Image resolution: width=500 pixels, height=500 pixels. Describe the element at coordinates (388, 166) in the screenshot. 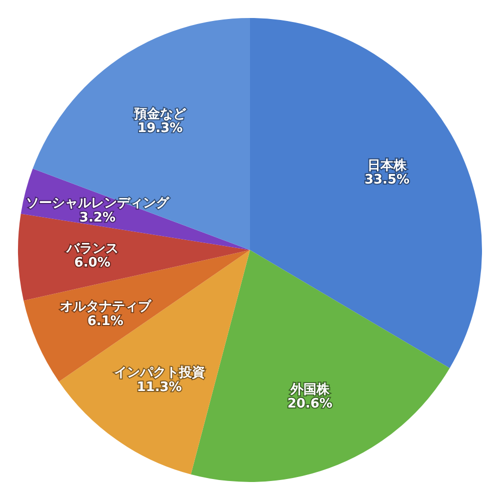

I see `slice-label: 日本株` at that location.